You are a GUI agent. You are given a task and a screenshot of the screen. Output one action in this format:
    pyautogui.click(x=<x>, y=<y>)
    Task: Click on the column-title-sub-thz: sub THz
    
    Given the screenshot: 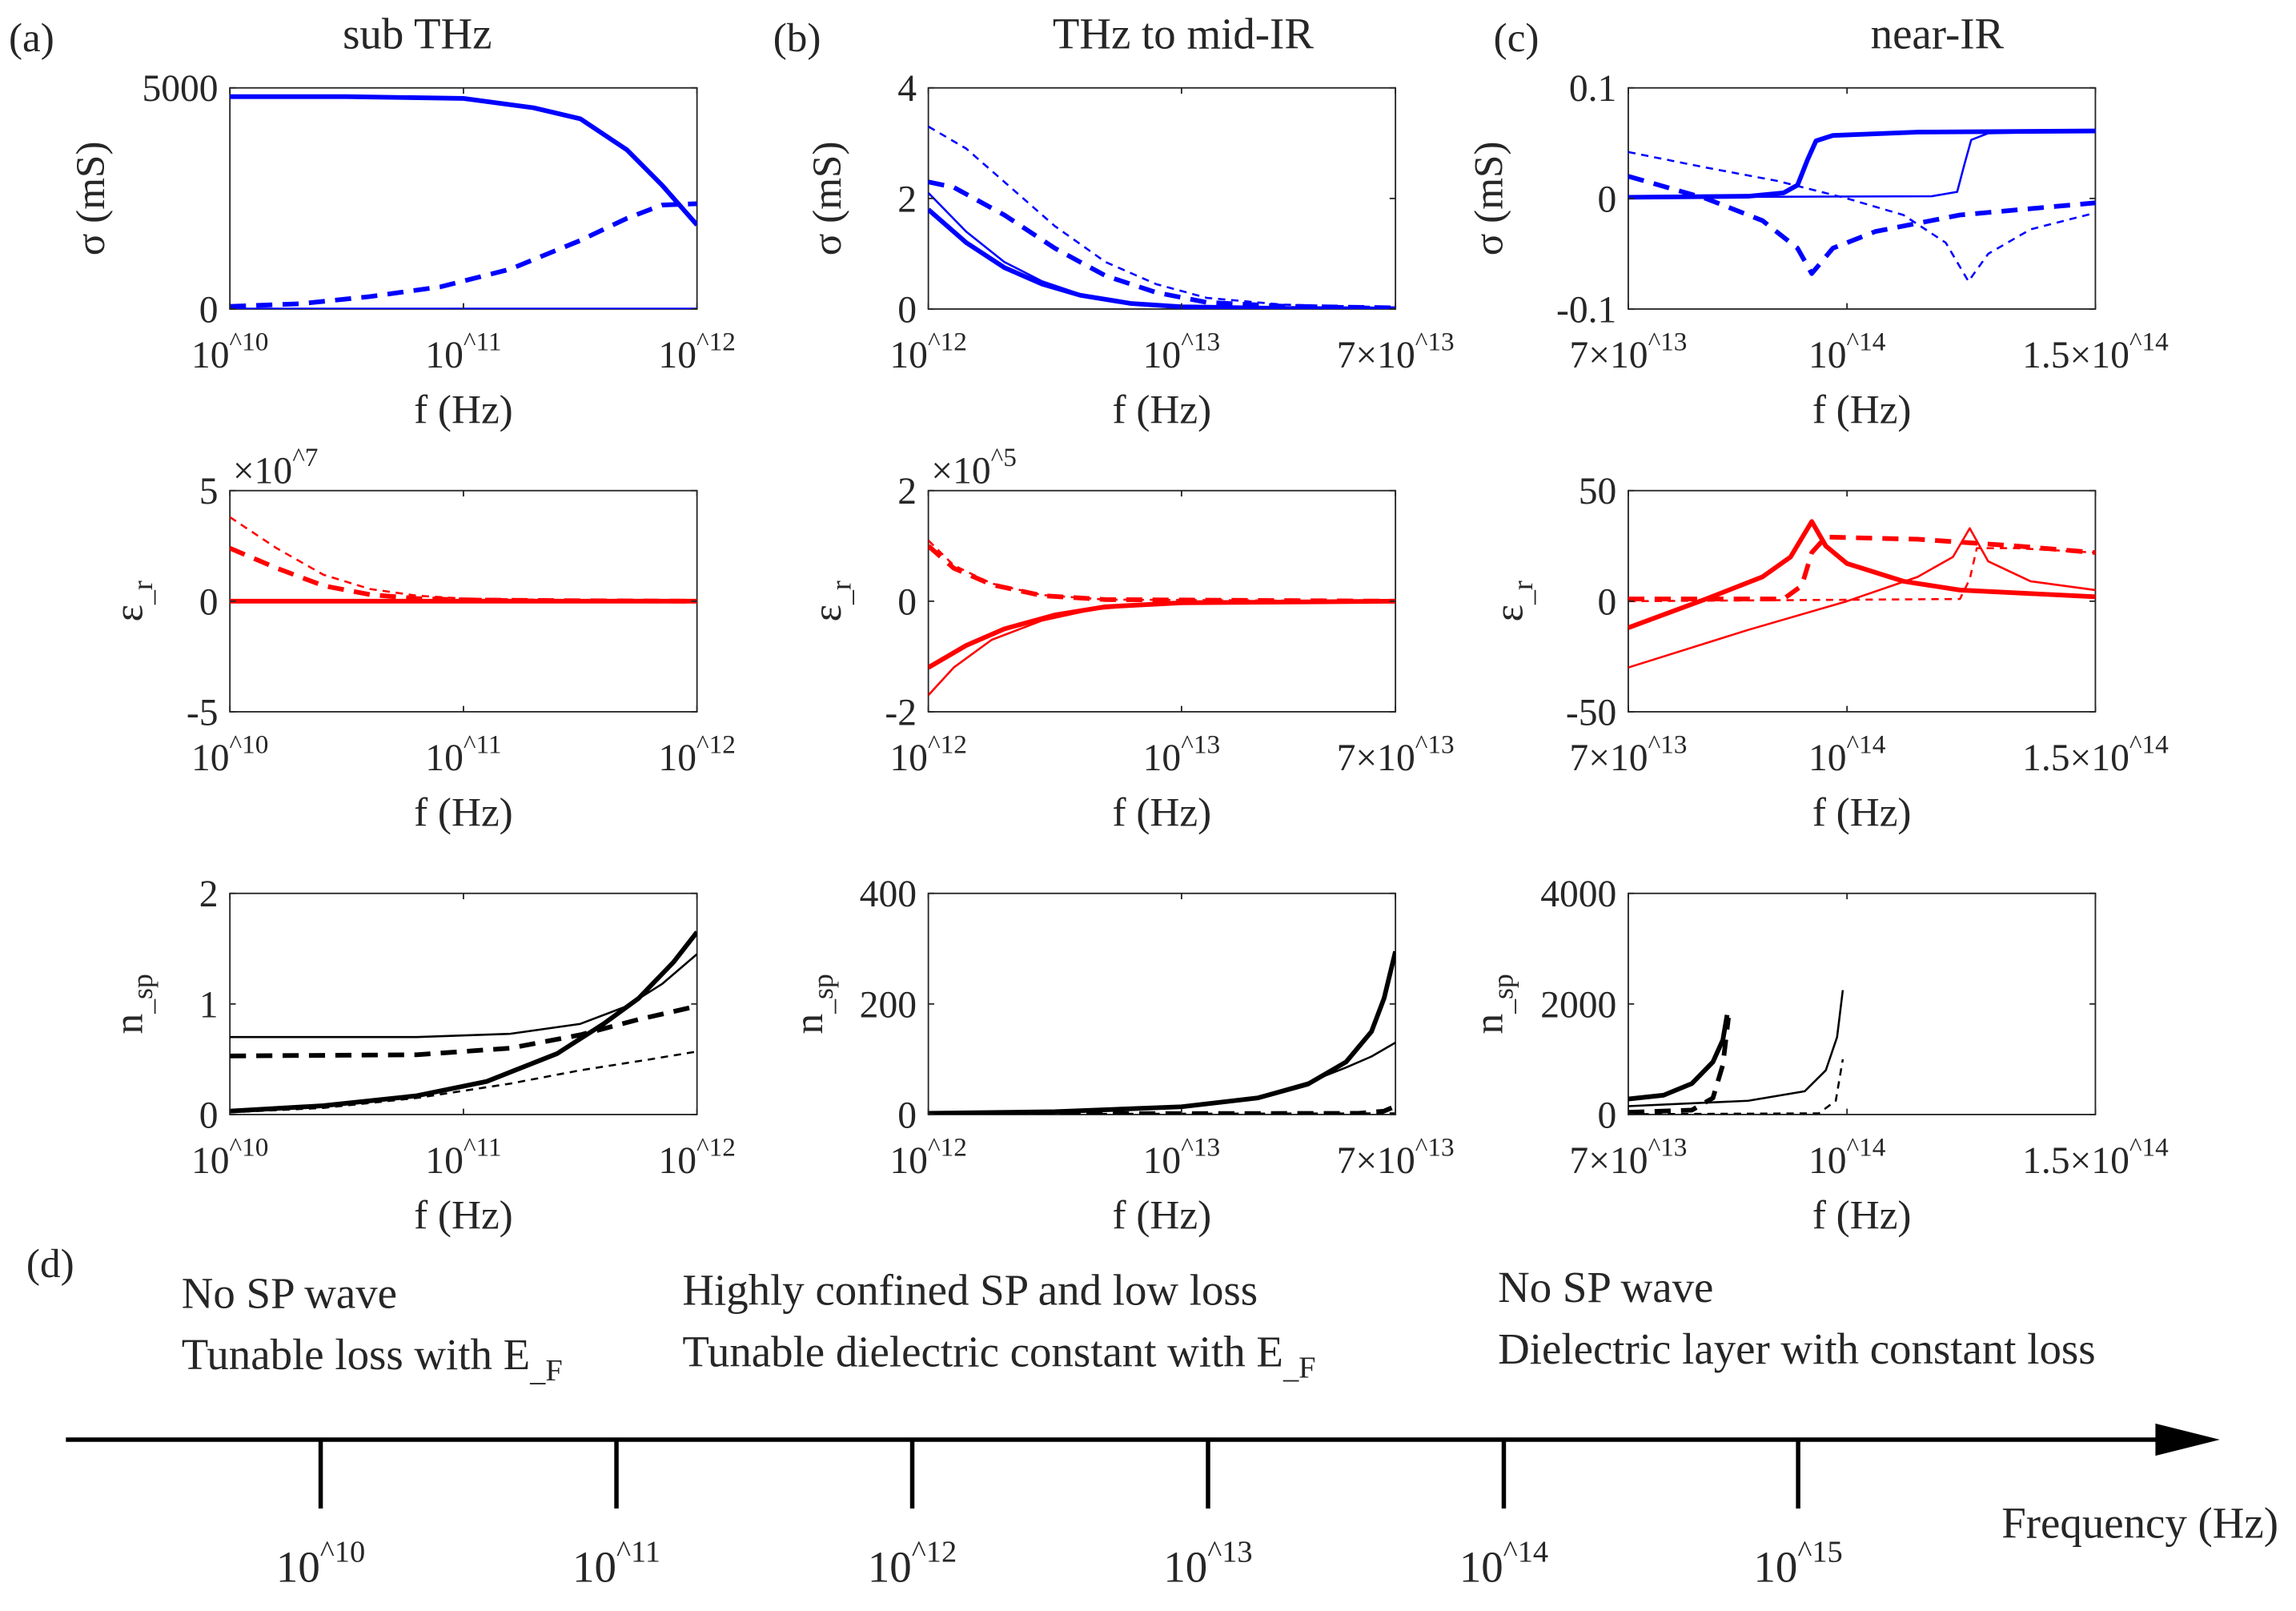 What is the action you would take?
    pyautogui.click(x=418, y=33)
    